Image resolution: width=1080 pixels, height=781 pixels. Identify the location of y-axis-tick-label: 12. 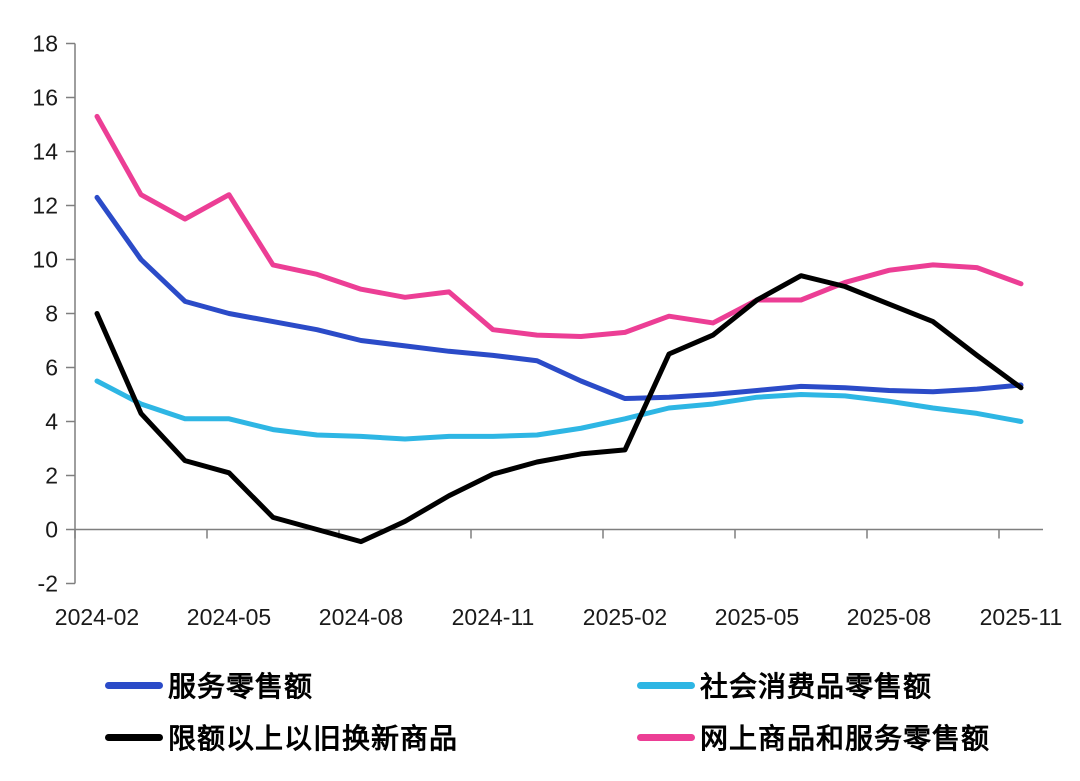
(45, 206).